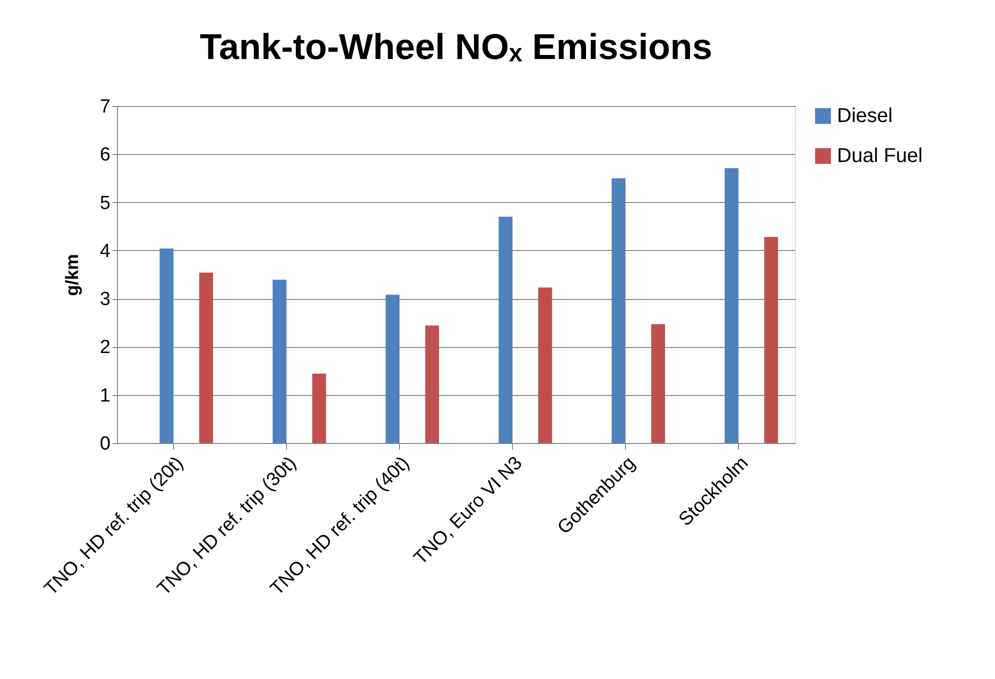 The image size is (995, 679). What do you see at coordinates (105, 155) in the screenshot?
I see `y-tick-label: 6` at bounding box center [105, 155].